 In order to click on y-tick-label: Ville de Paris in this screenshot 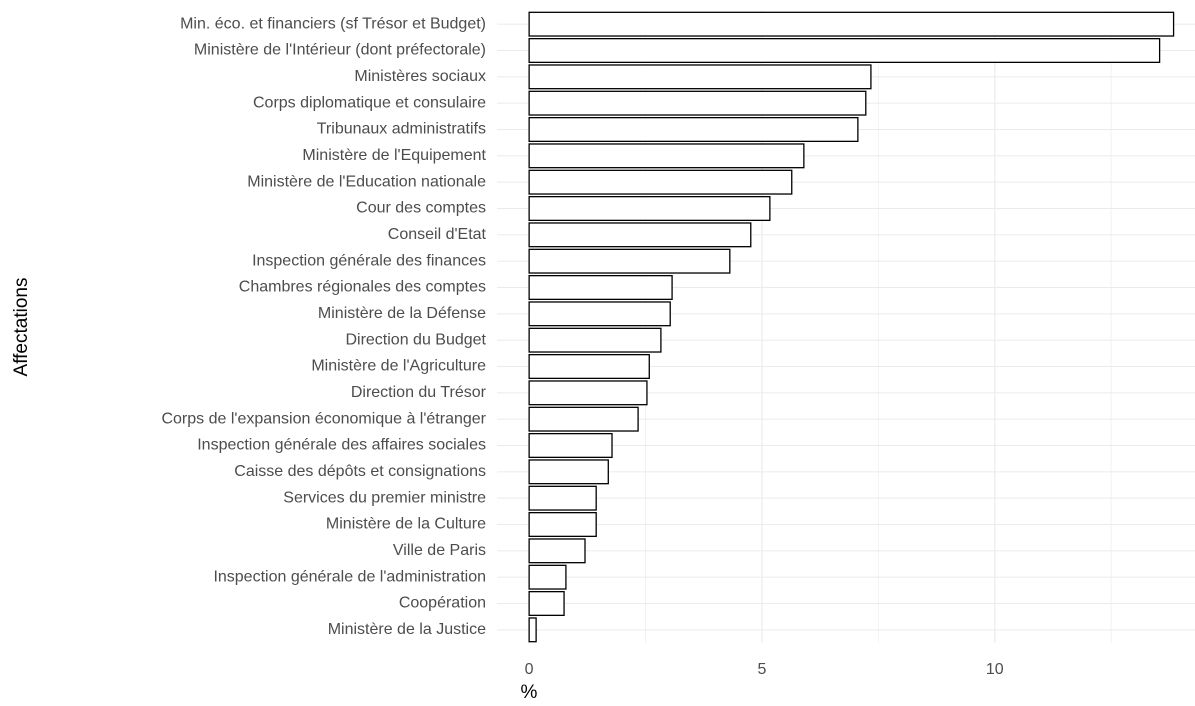, I will do `click(439, 550)`.